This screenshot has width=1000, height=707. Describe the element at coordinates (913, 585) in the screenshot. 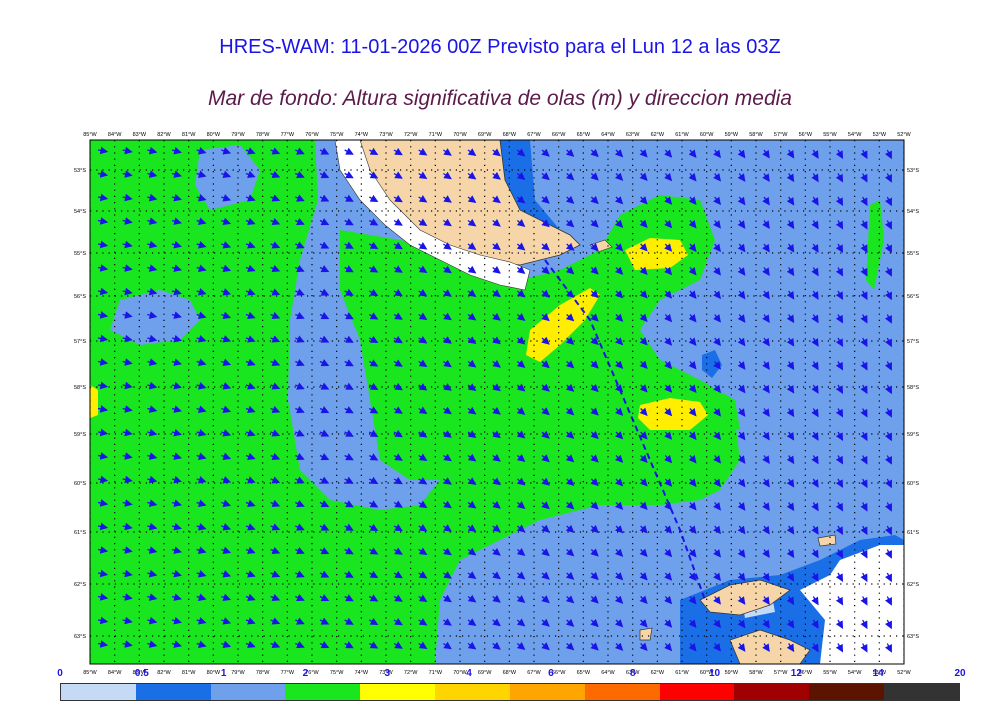

I see `lat-label-right: 62°S` at that location.